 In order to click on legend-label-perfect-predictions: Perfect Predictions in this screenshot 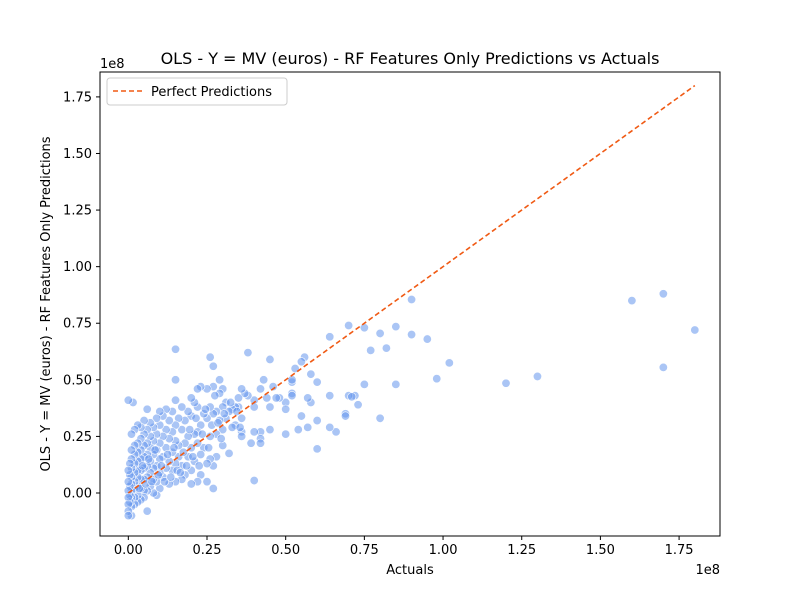, I will do `click(211, 92)`.